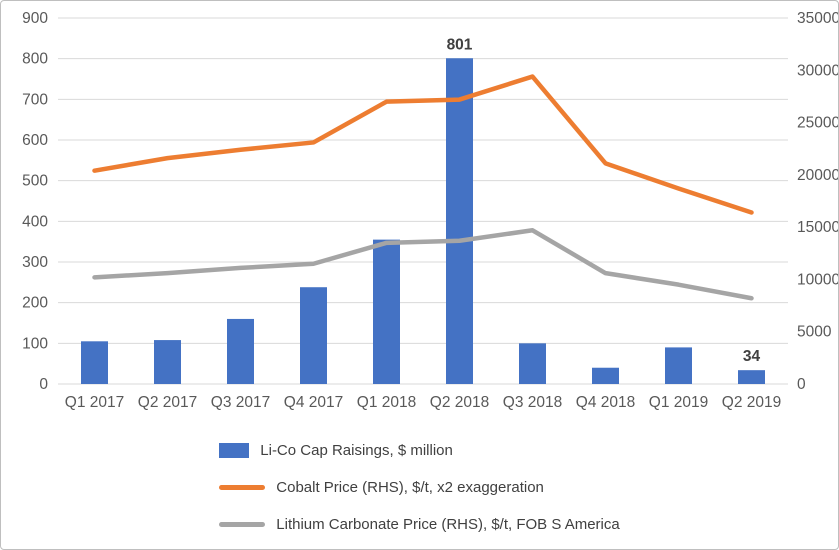 The height and width of the screenshot is (550, 839). I want to click on x-axis-category-label: Q4 2018, so click(605, 402).